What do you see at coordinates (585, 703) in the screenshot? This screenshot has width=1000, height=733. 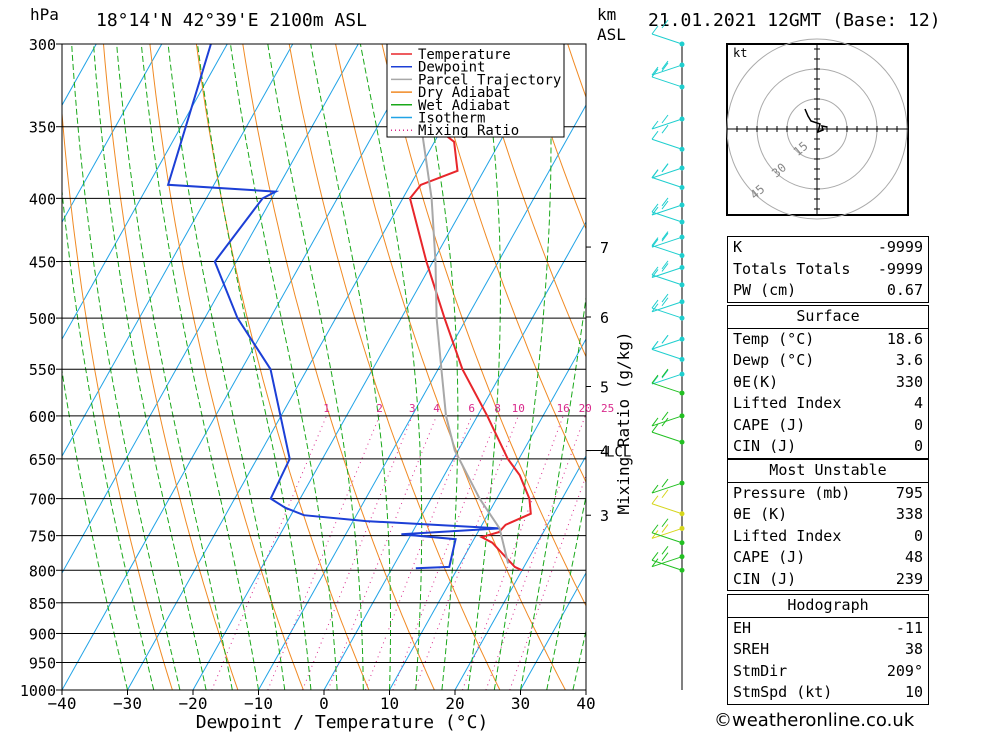 I see `temperature-tick-label: 40` at bounding box center [585, 703].